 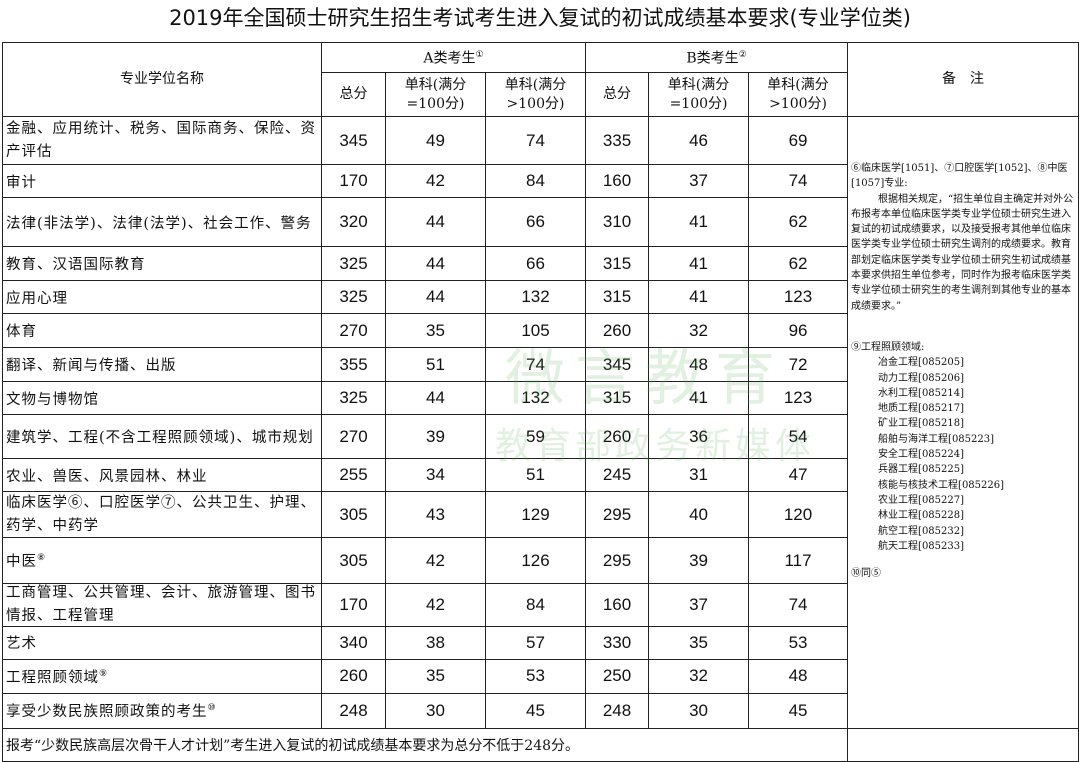 What do you see at coordinates (699, 514) in the screenshot?
I see `b-single-100-score: 40` at bounding box center [699, 514].